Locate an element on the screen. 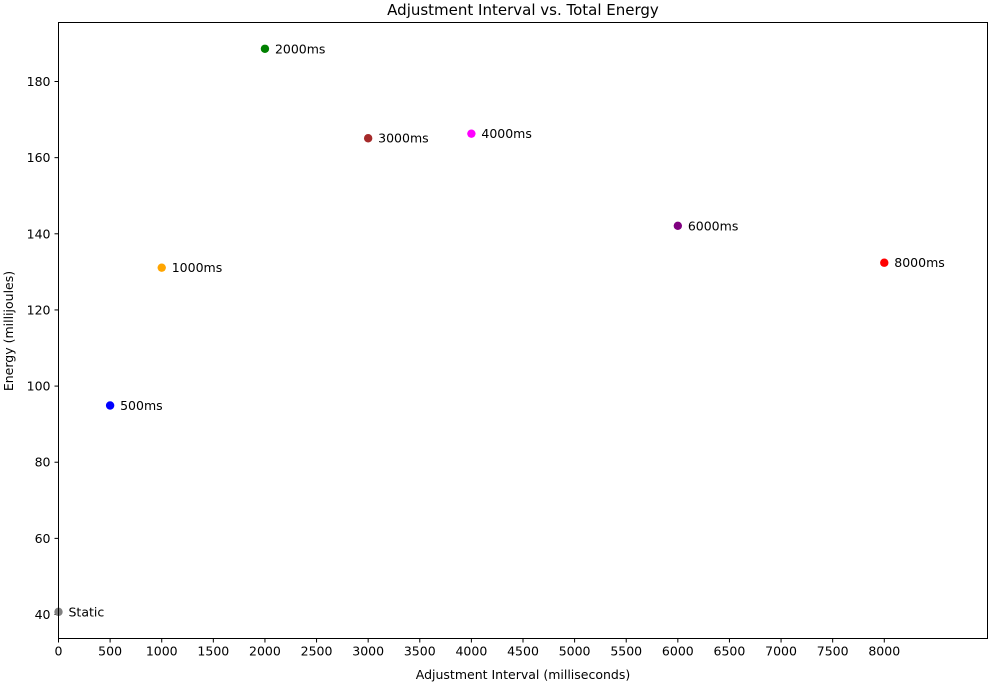 This screenshot has height=690, width=991. point-label: 3000ms is located at coordinates (403, 138).